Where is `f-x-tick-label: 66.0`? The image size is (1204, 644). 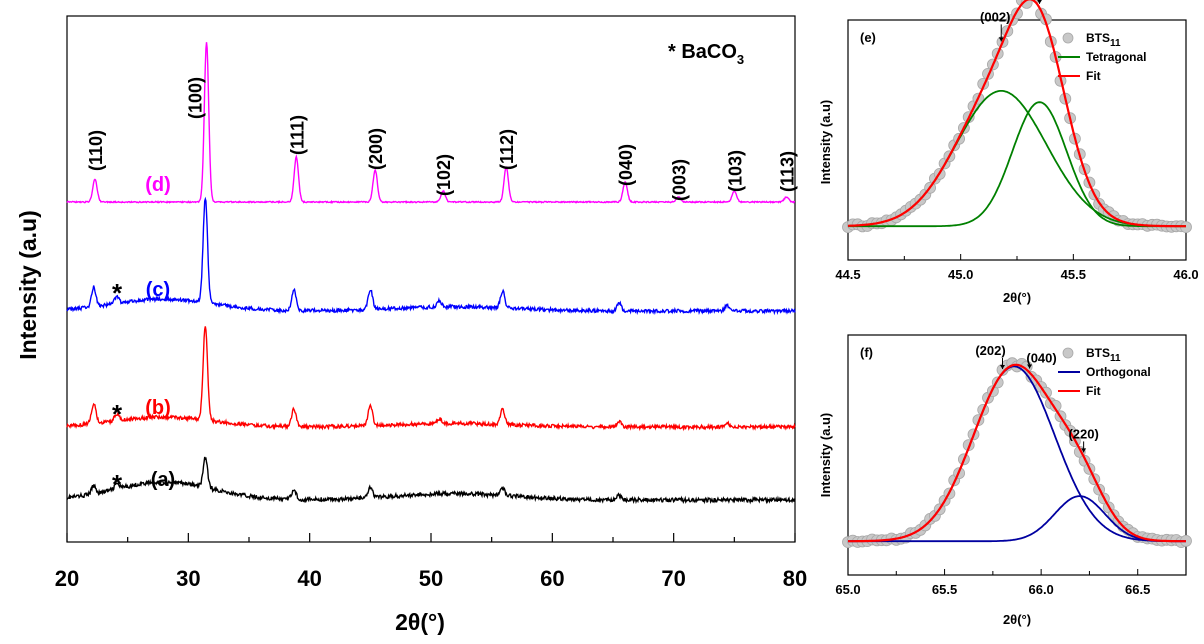 f-x-tick-label: 66.0 is located at coordinates (1040, 589).